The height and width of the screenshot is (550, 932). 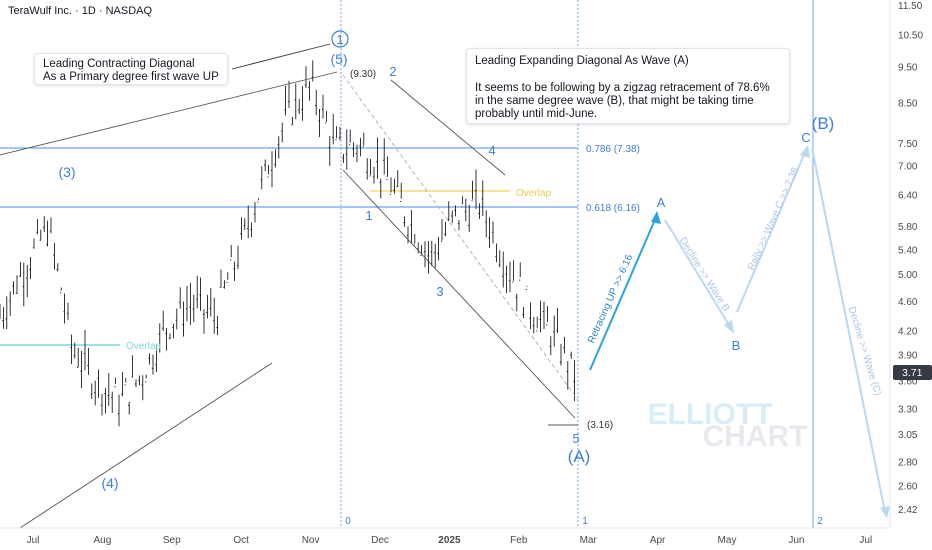 I want to click on price-tick-label: 9.50, so click(x=908, y=68).